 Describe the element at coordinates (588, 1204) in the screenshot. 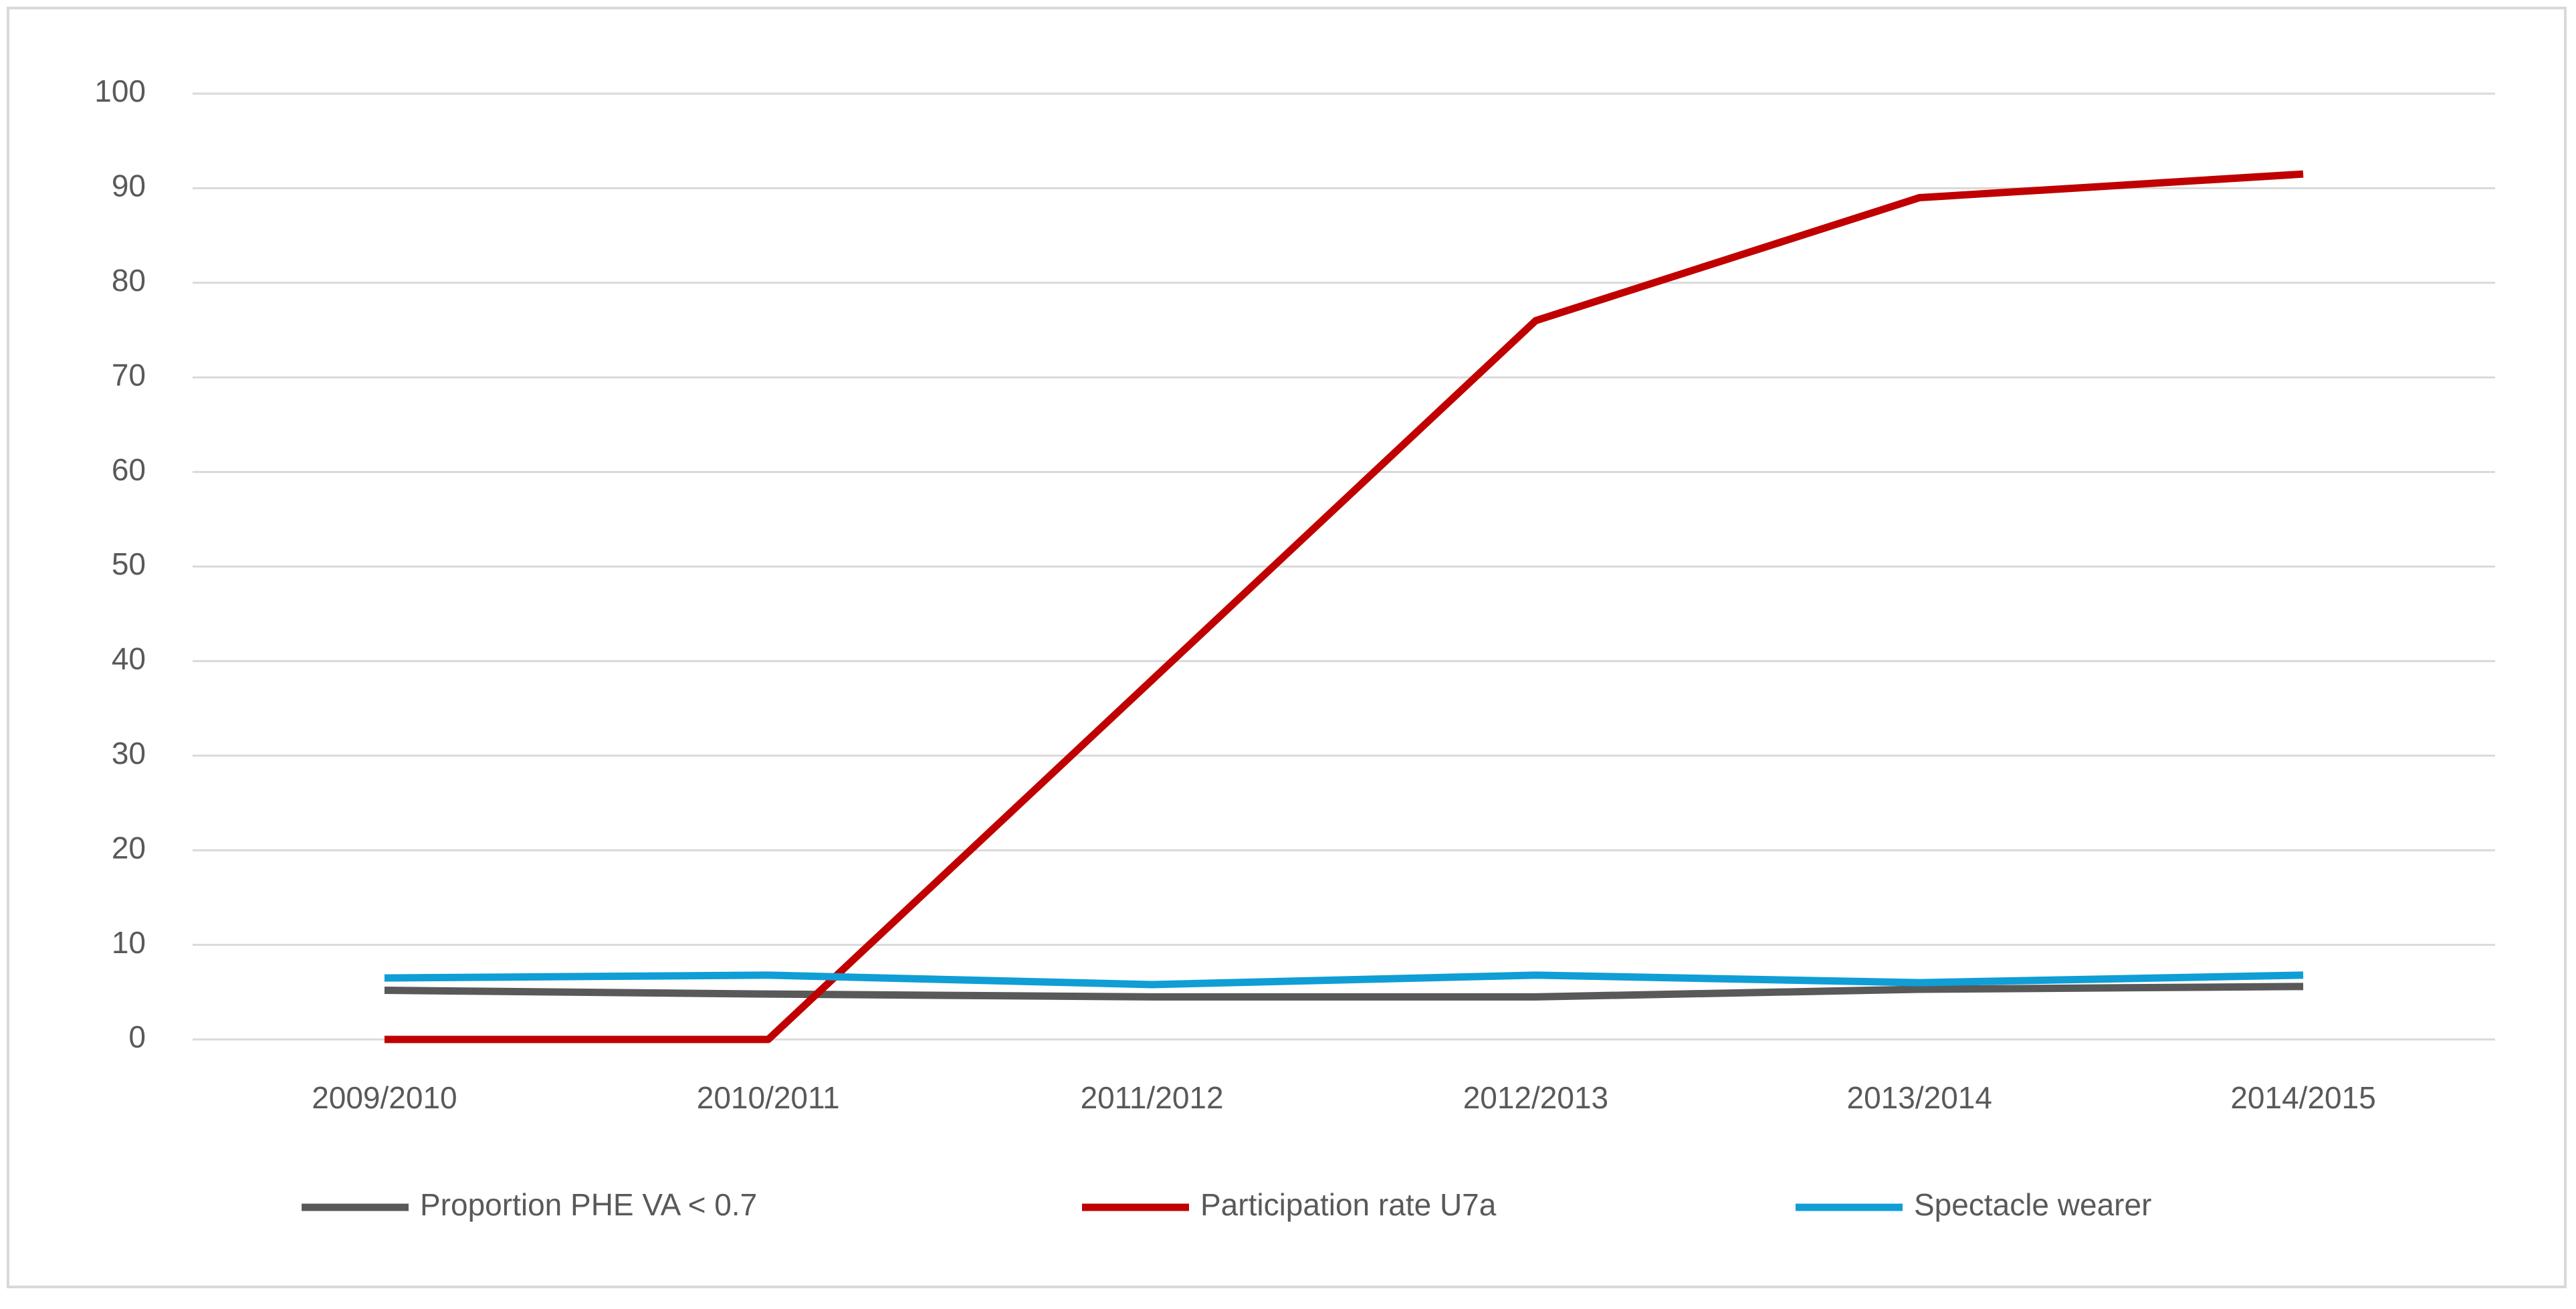

I see `legend-label: Proportion PHE VA < 0.7` at that location.